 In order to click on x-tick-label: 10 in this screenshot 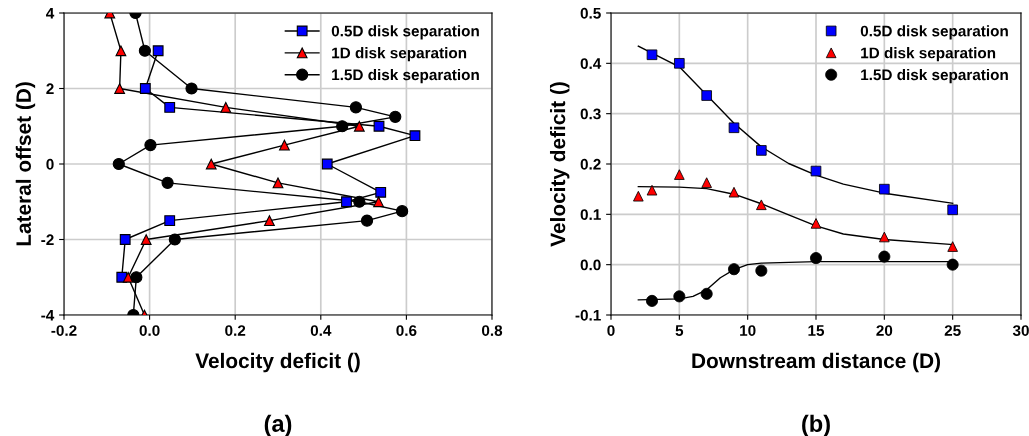, I will do `click(748, 330)`.